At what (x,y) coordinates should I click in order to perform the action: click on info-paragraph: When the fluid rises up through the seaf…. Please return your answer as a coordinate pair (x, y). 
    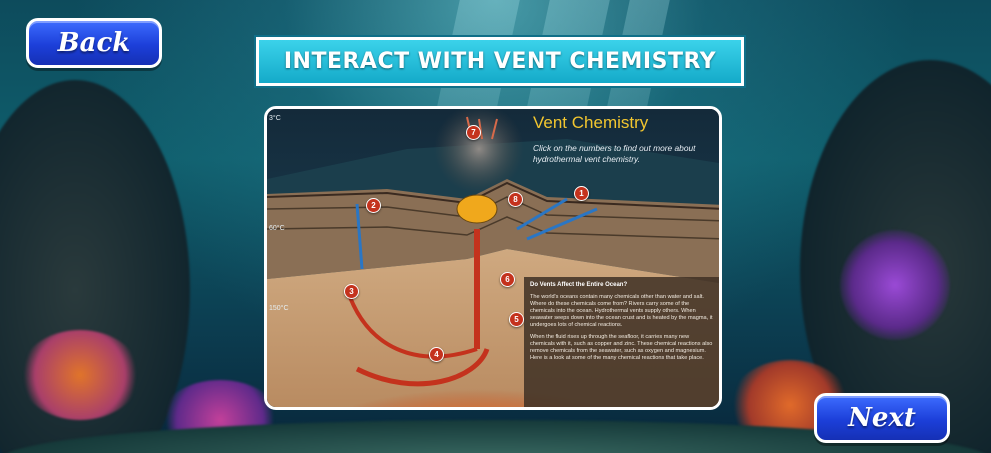
    Looking at the image, I should click on (621, 348).